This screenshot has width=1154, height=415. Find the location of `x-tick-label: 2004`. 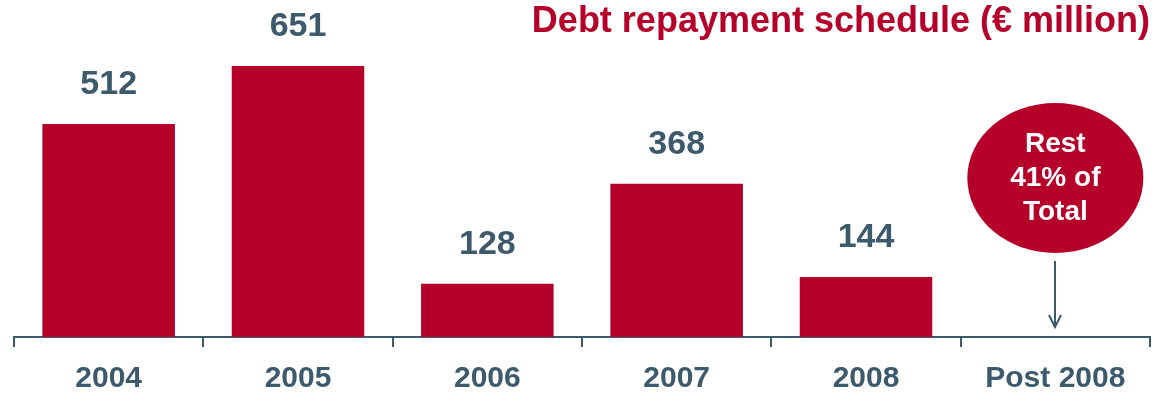

x-tick-label: 2004 is located at coordinates (109, 377).